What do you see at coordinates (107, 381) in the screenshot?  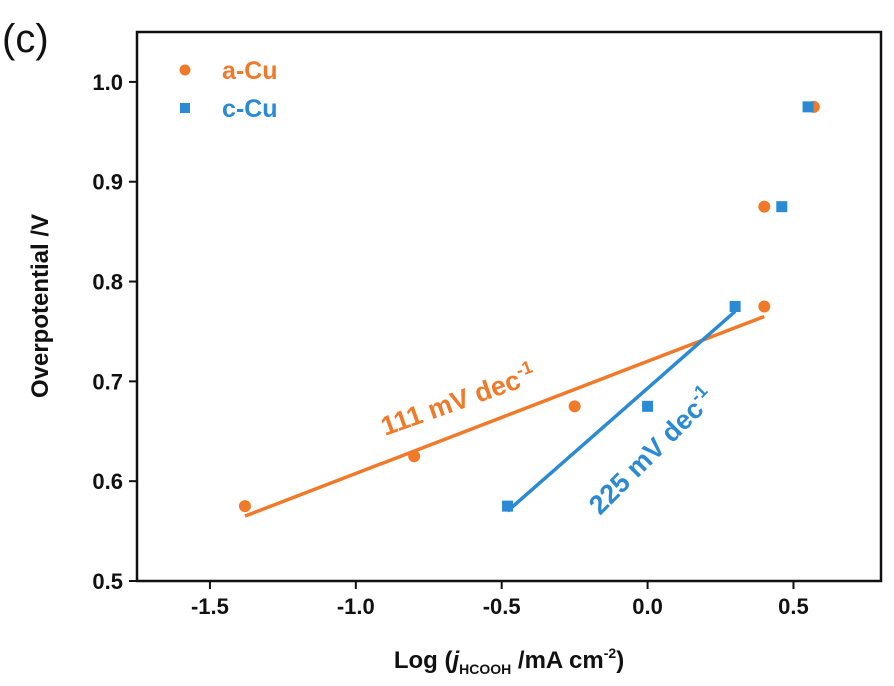 I see `y-tick-label: 0.7` at bounding box center [107, 381].